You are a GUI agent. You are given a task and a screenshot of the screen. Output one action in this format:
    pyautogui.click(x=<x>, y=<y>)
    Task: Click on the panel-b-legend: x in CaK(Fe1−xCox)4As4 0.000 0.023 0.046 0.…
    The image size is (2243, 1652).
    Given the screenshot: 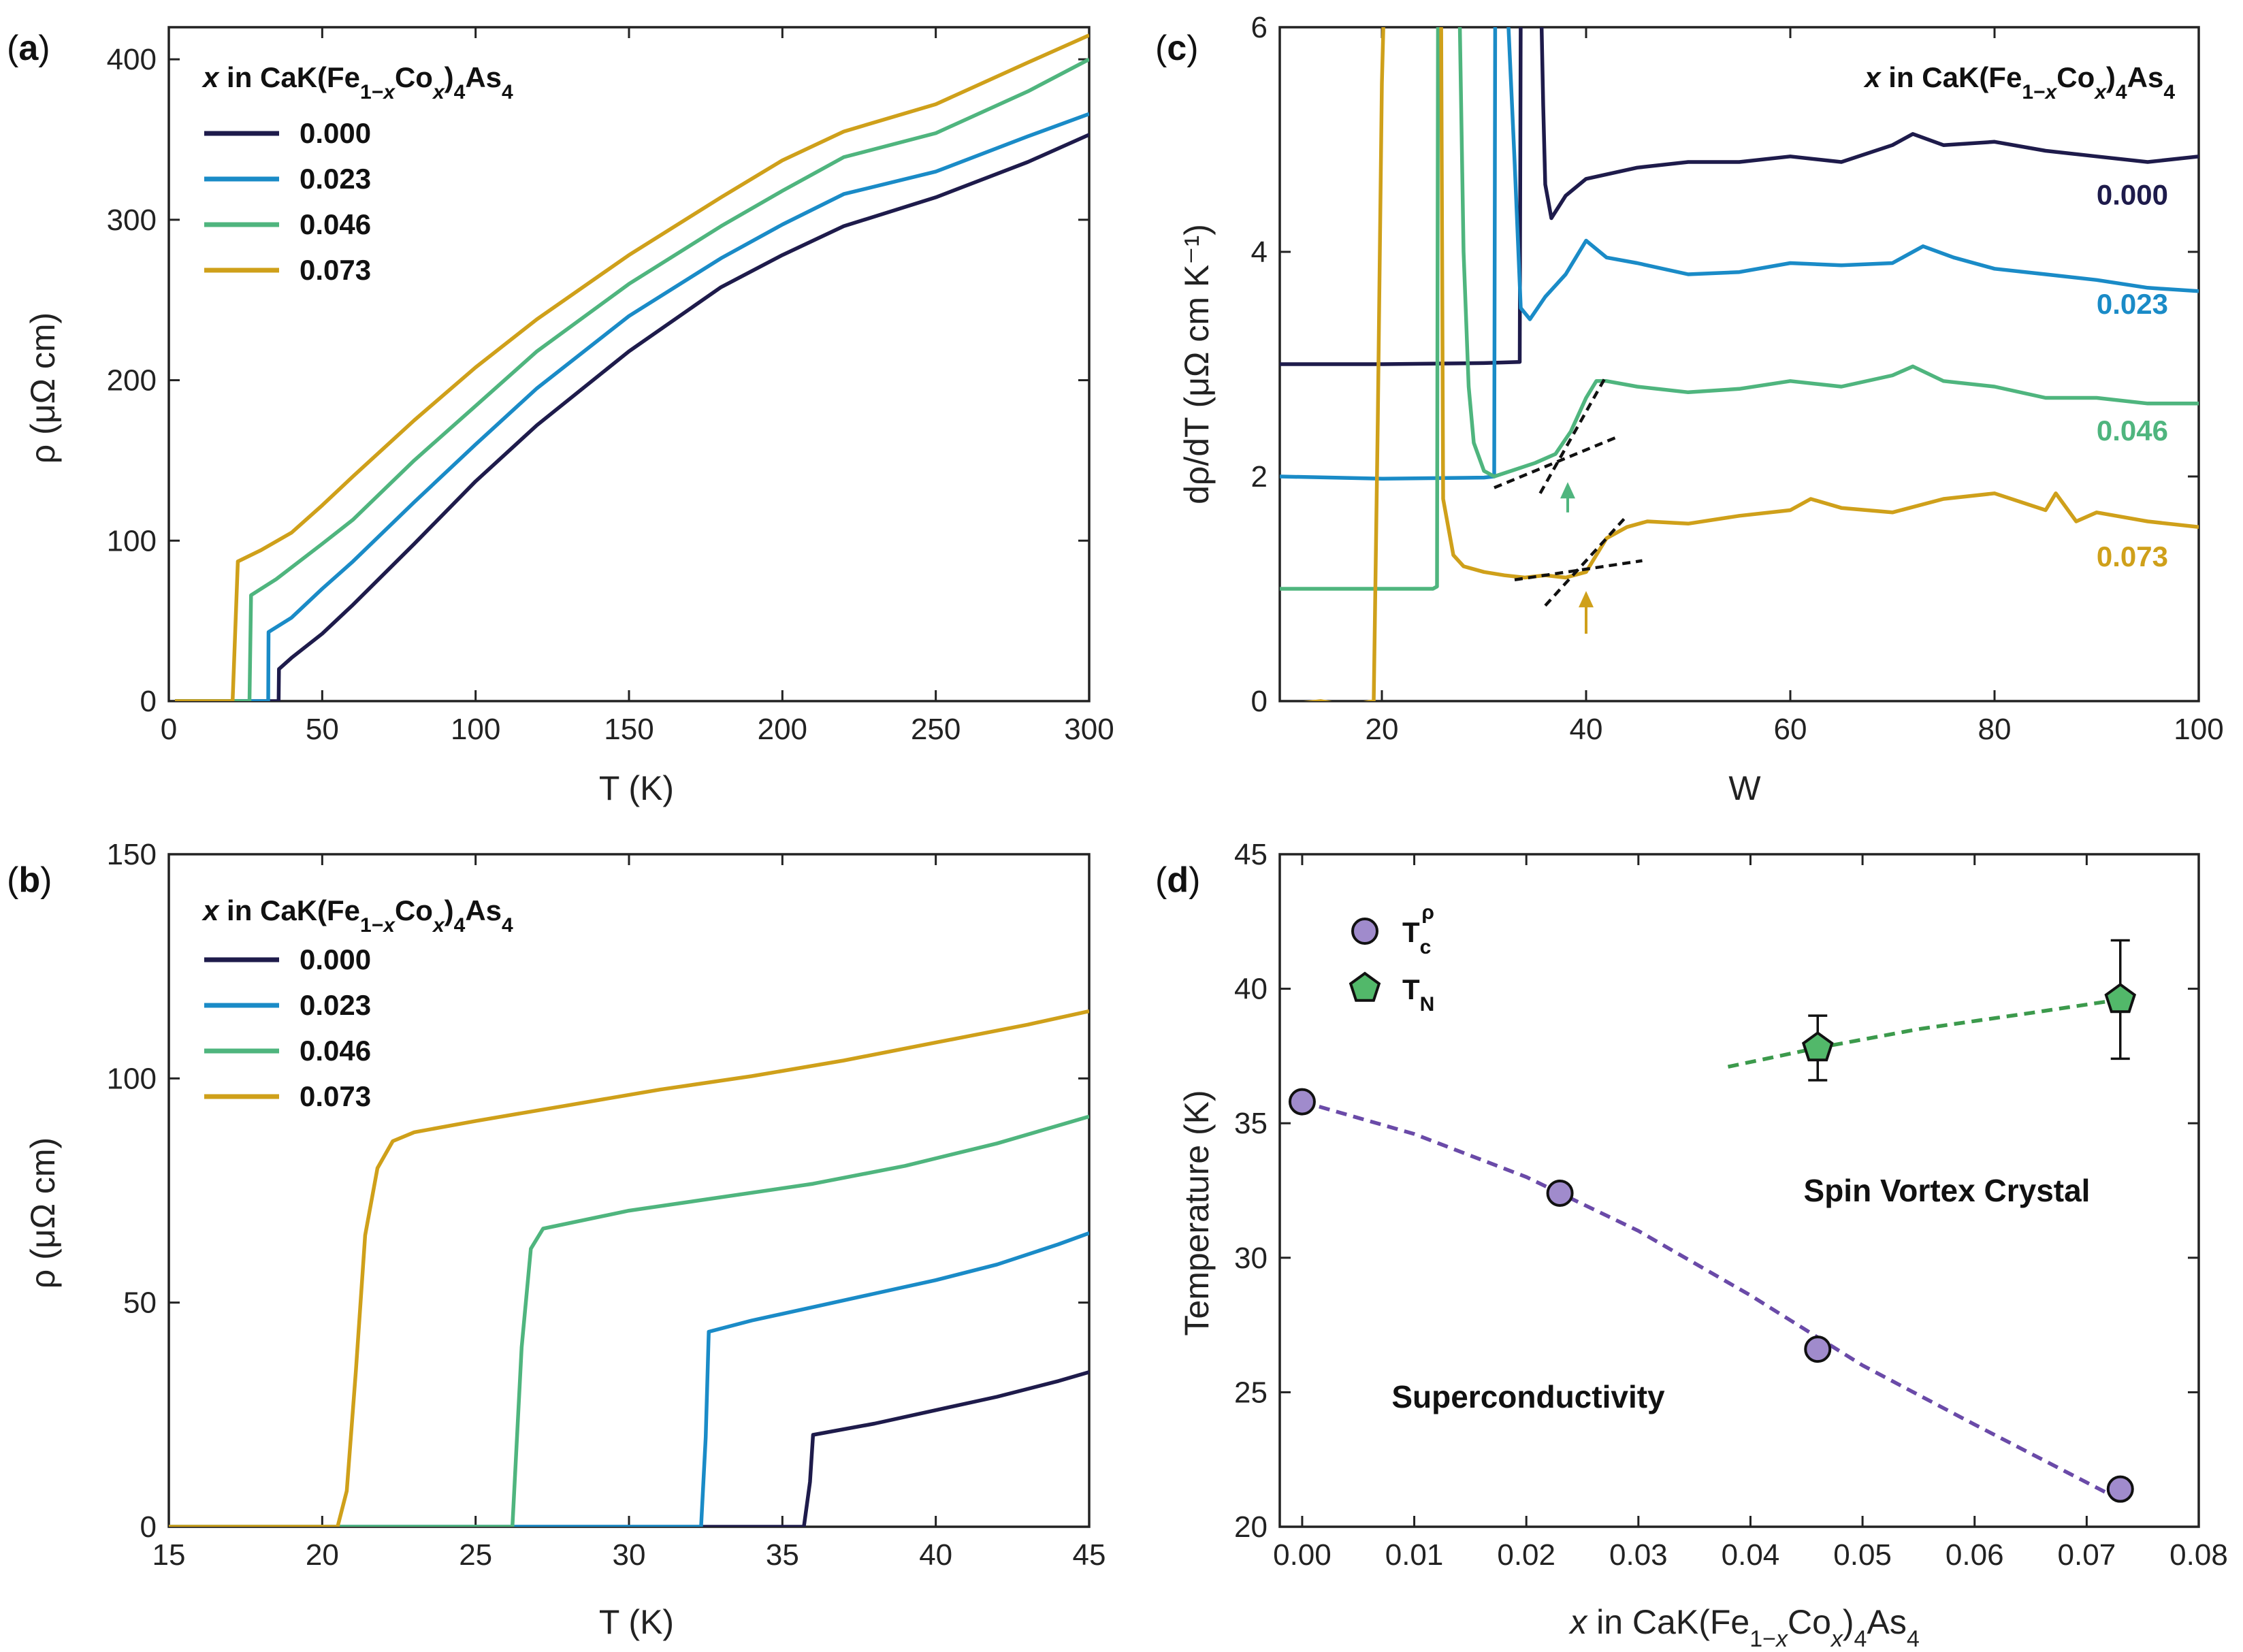 What is the action you would take?
    pyautogui.click(x=357, y=1003)
    